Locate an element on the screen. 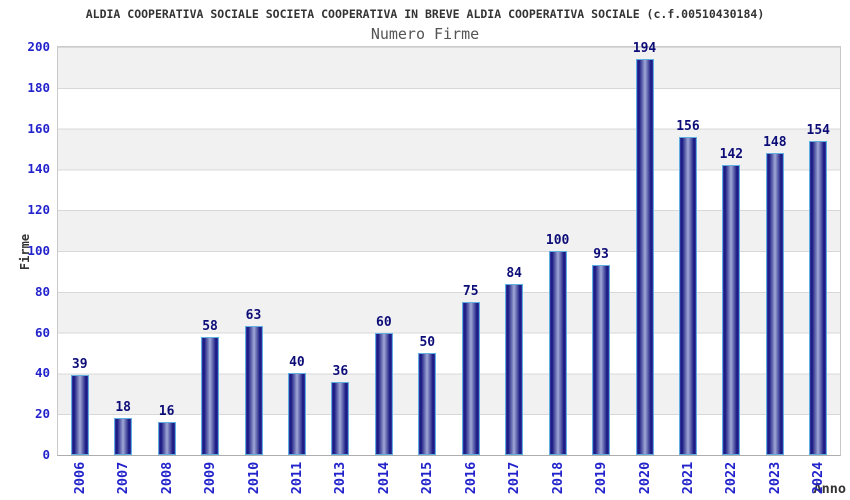  bar-value-2020: 194 is located at coordinates (644, 48).